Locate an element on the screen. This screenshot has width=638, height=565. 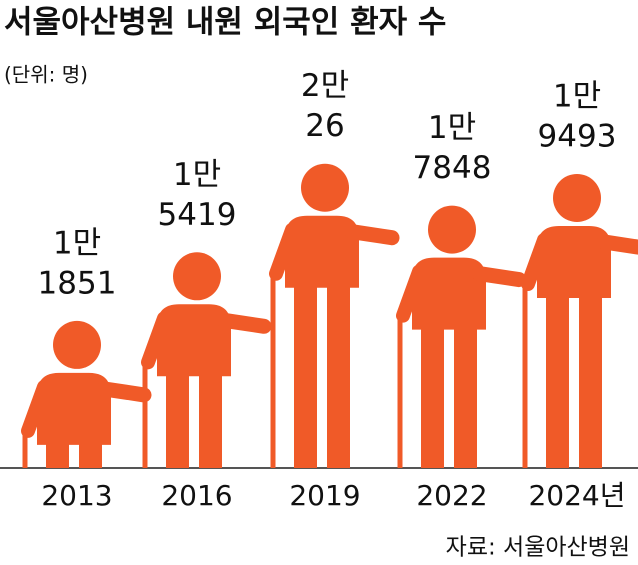
source: 자료: 서울아산병원 is located at coordinates (538, 548).